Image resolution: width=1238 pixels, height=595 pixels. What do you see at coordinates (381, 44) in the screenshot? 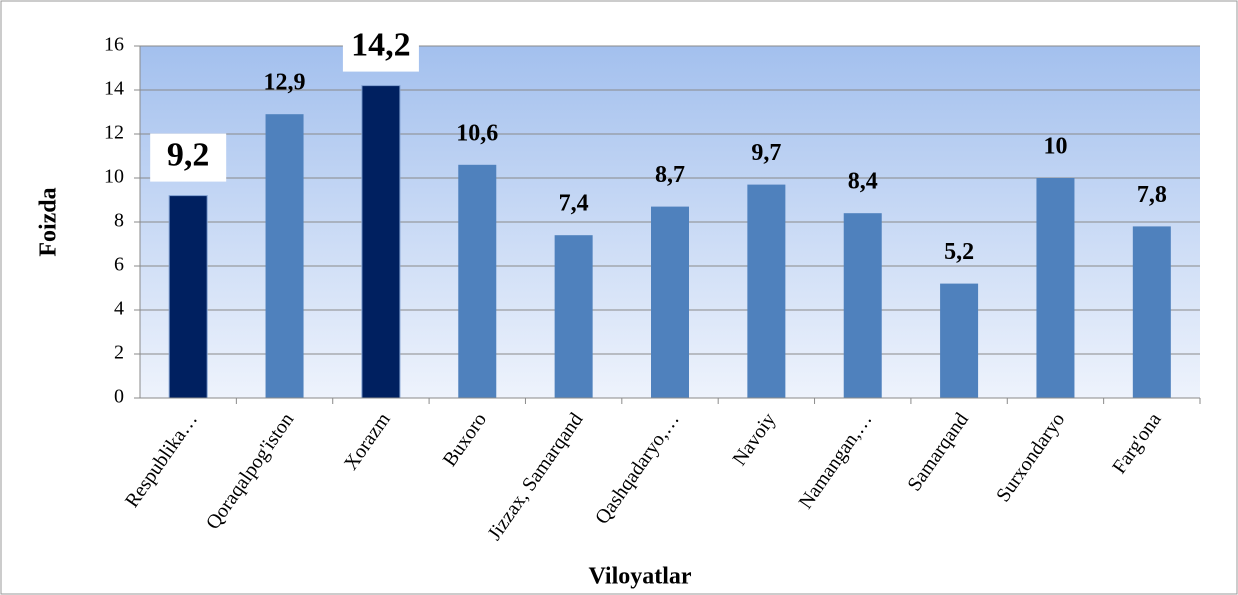
I see `value-label: 14,2` at bounding box center [381, 44].